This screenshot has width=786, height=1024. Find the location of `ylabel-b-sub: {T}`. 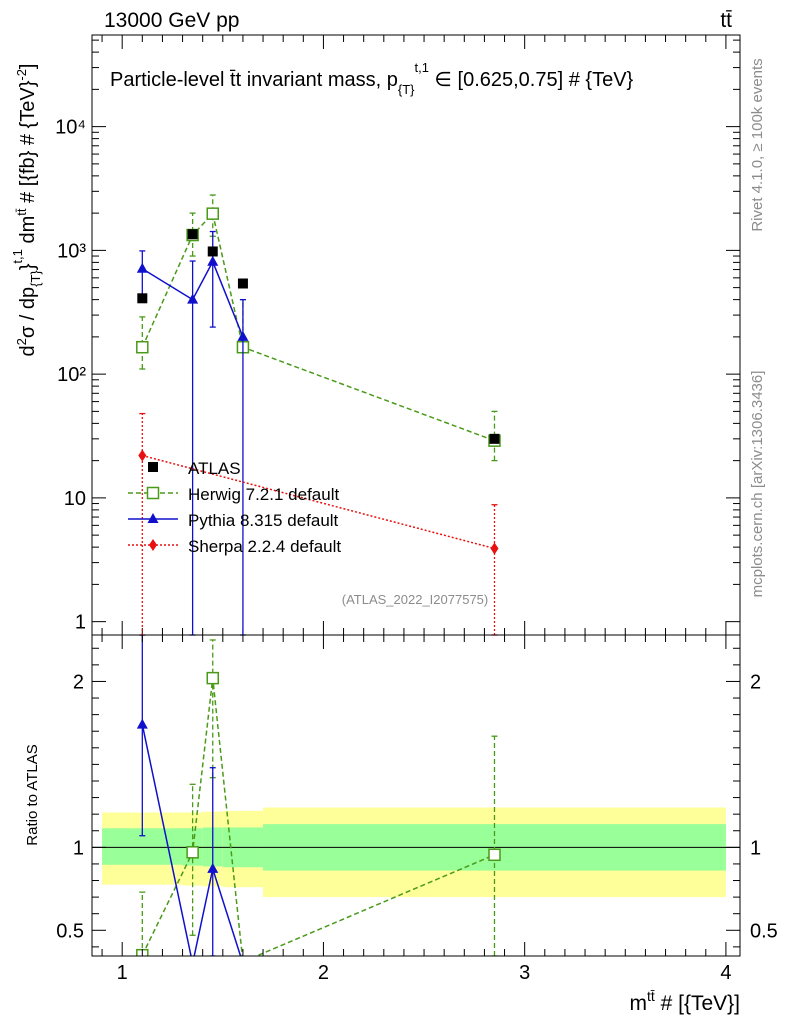

ylabel-b-sub: {T} is located at coordinates (35, 278).